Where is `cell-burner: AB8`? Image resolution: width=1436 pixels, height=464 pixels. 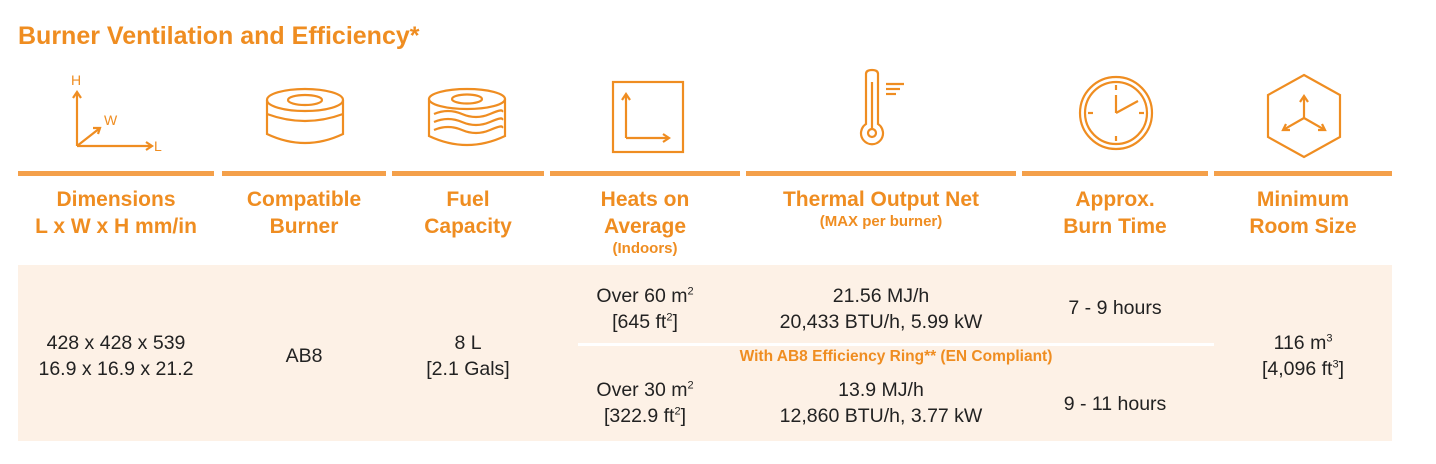
cell-burner: AB8 is located at coordinates (304, 356).